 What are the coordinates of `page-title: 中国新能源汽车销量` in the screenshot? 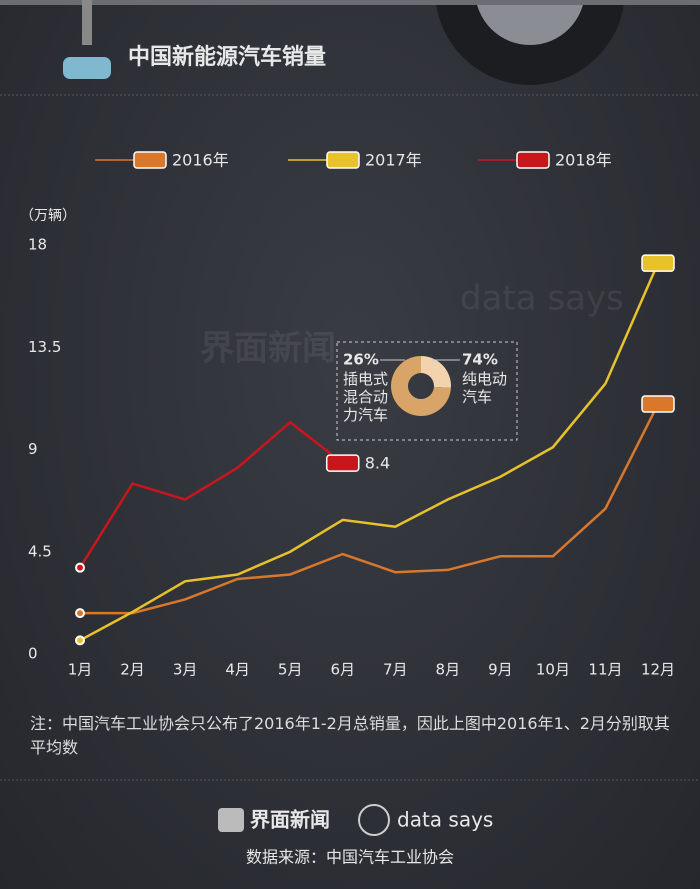 It's located at (227, 57).